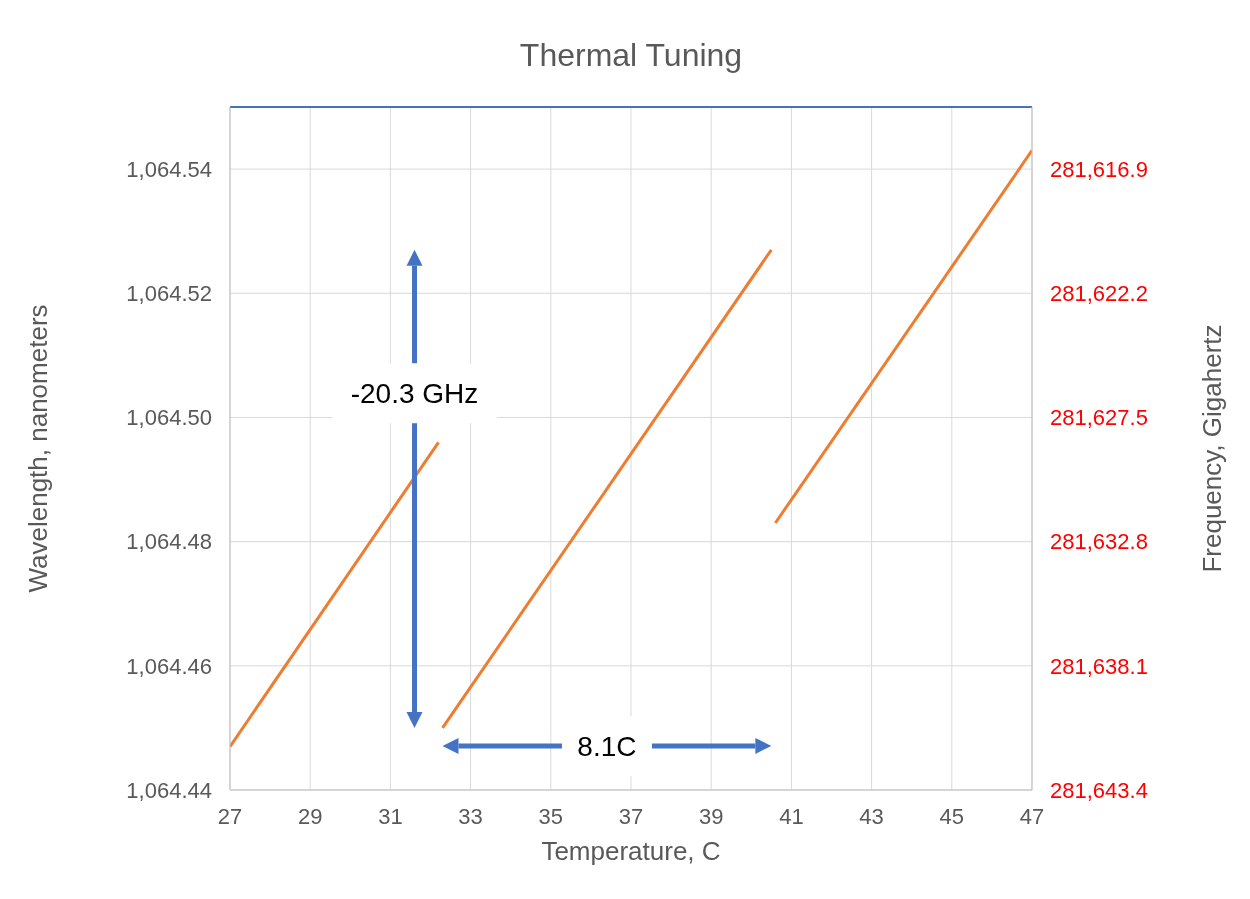  Describe the element at coordinates (1099, 666) in the screenshot. I see `y2-tick-label: 281,638.1` at that location.